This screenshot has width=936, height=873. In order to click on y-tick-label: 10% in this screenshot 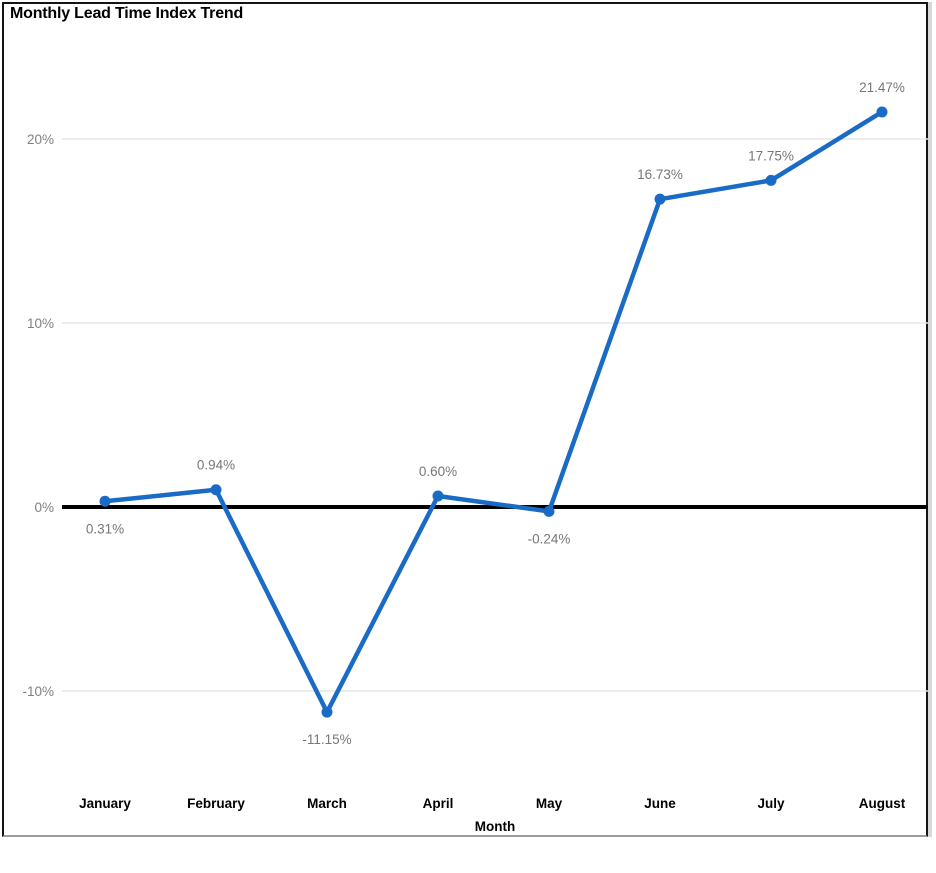, I will do `click(40, 323)`.